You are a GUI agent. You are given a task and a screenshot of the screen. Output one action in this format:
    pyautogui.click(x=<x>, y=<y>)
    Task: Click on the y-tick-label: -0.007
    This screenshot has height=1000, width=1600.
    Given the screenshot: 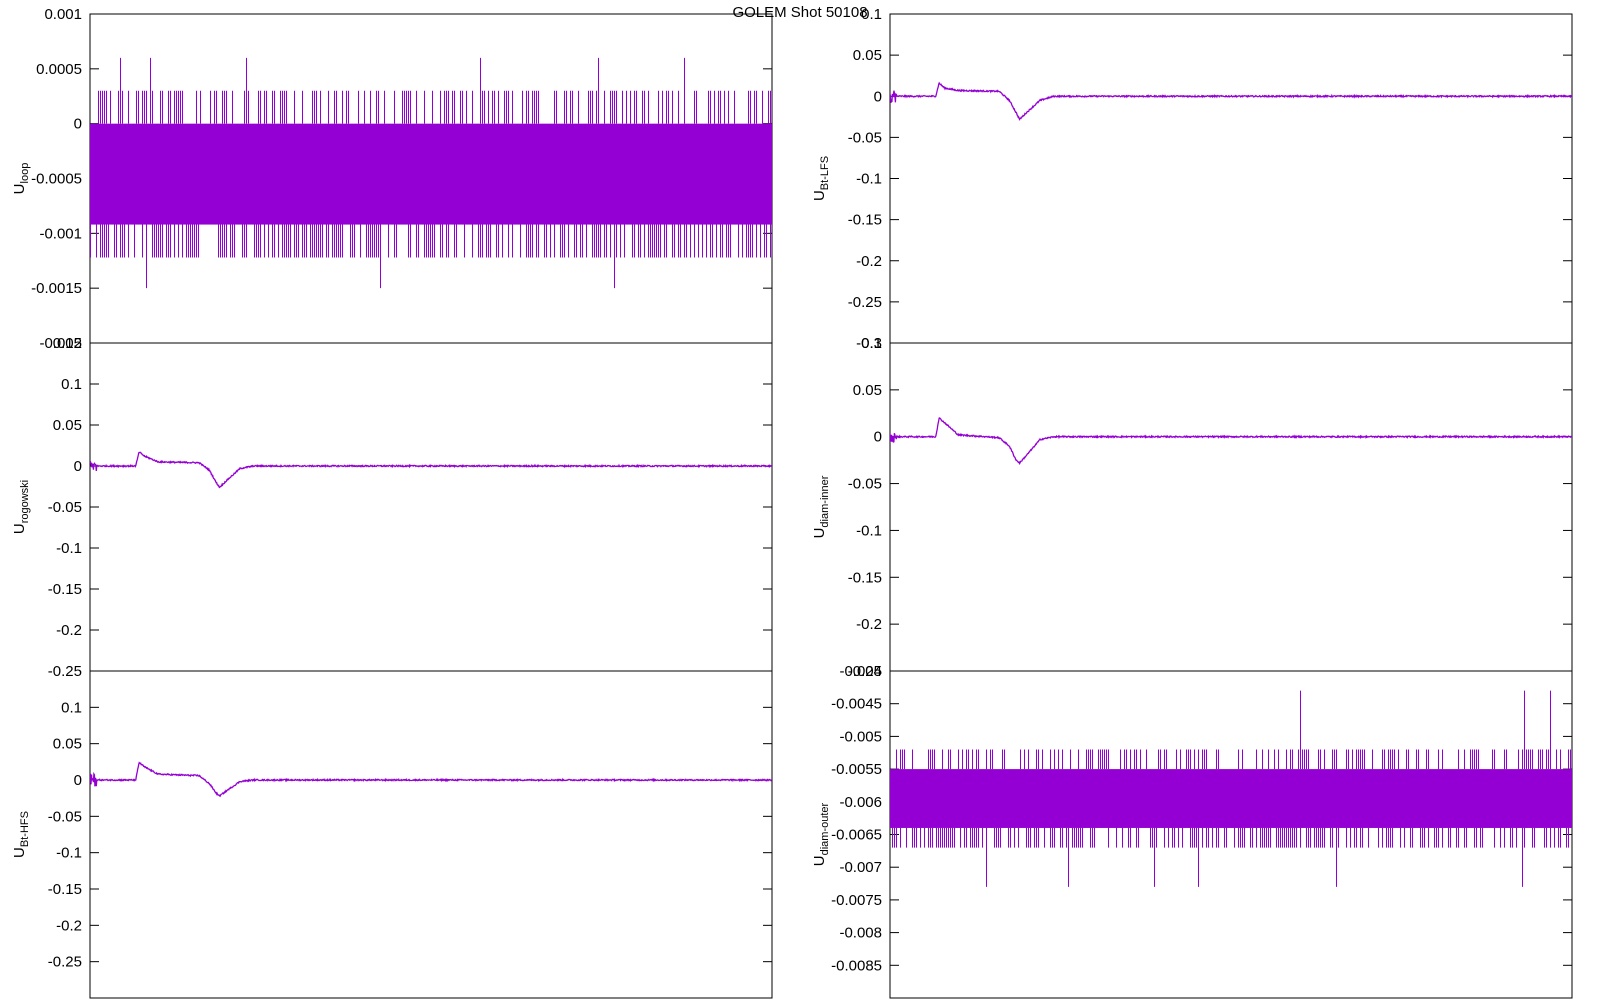 What is the action you would take?
    pyautogui.click(x=860, y=867)
    